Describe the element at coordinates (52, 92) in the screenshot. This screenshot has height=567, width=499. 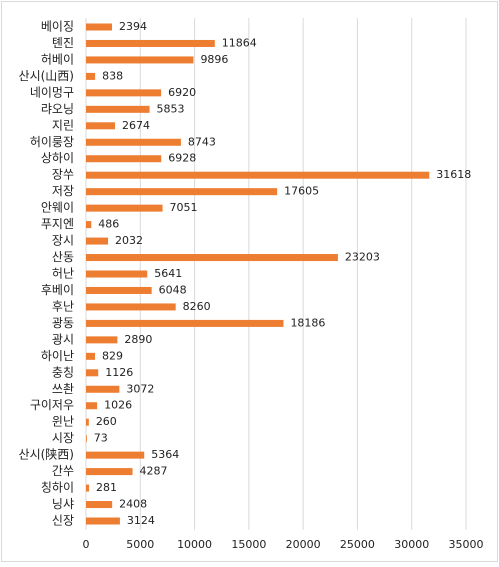
I see `y-tick-label: 네이멍구` at that location.